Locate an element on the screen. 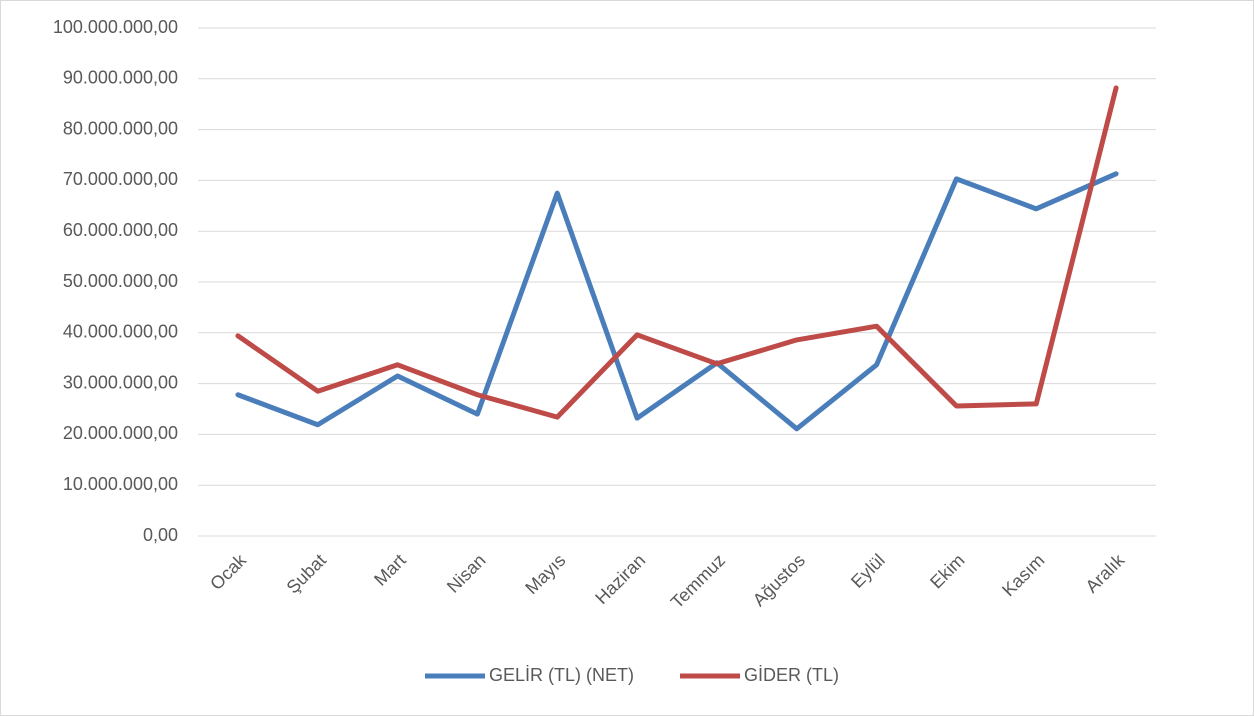 The width and height of the screenshot is (1254, 716). y-tick-label: 70.000.000,00 is located at coordinates (120, 179).